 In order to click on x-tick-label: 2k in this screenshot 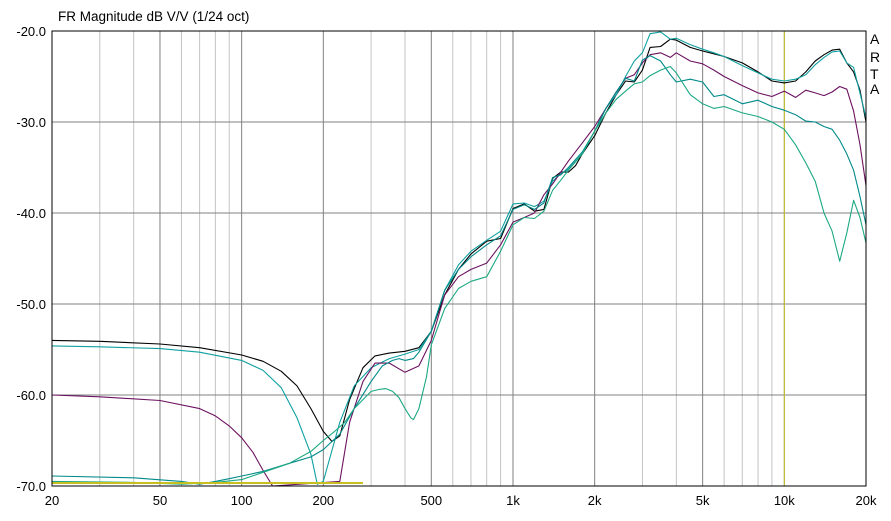, I will do `click(595, 500)`.